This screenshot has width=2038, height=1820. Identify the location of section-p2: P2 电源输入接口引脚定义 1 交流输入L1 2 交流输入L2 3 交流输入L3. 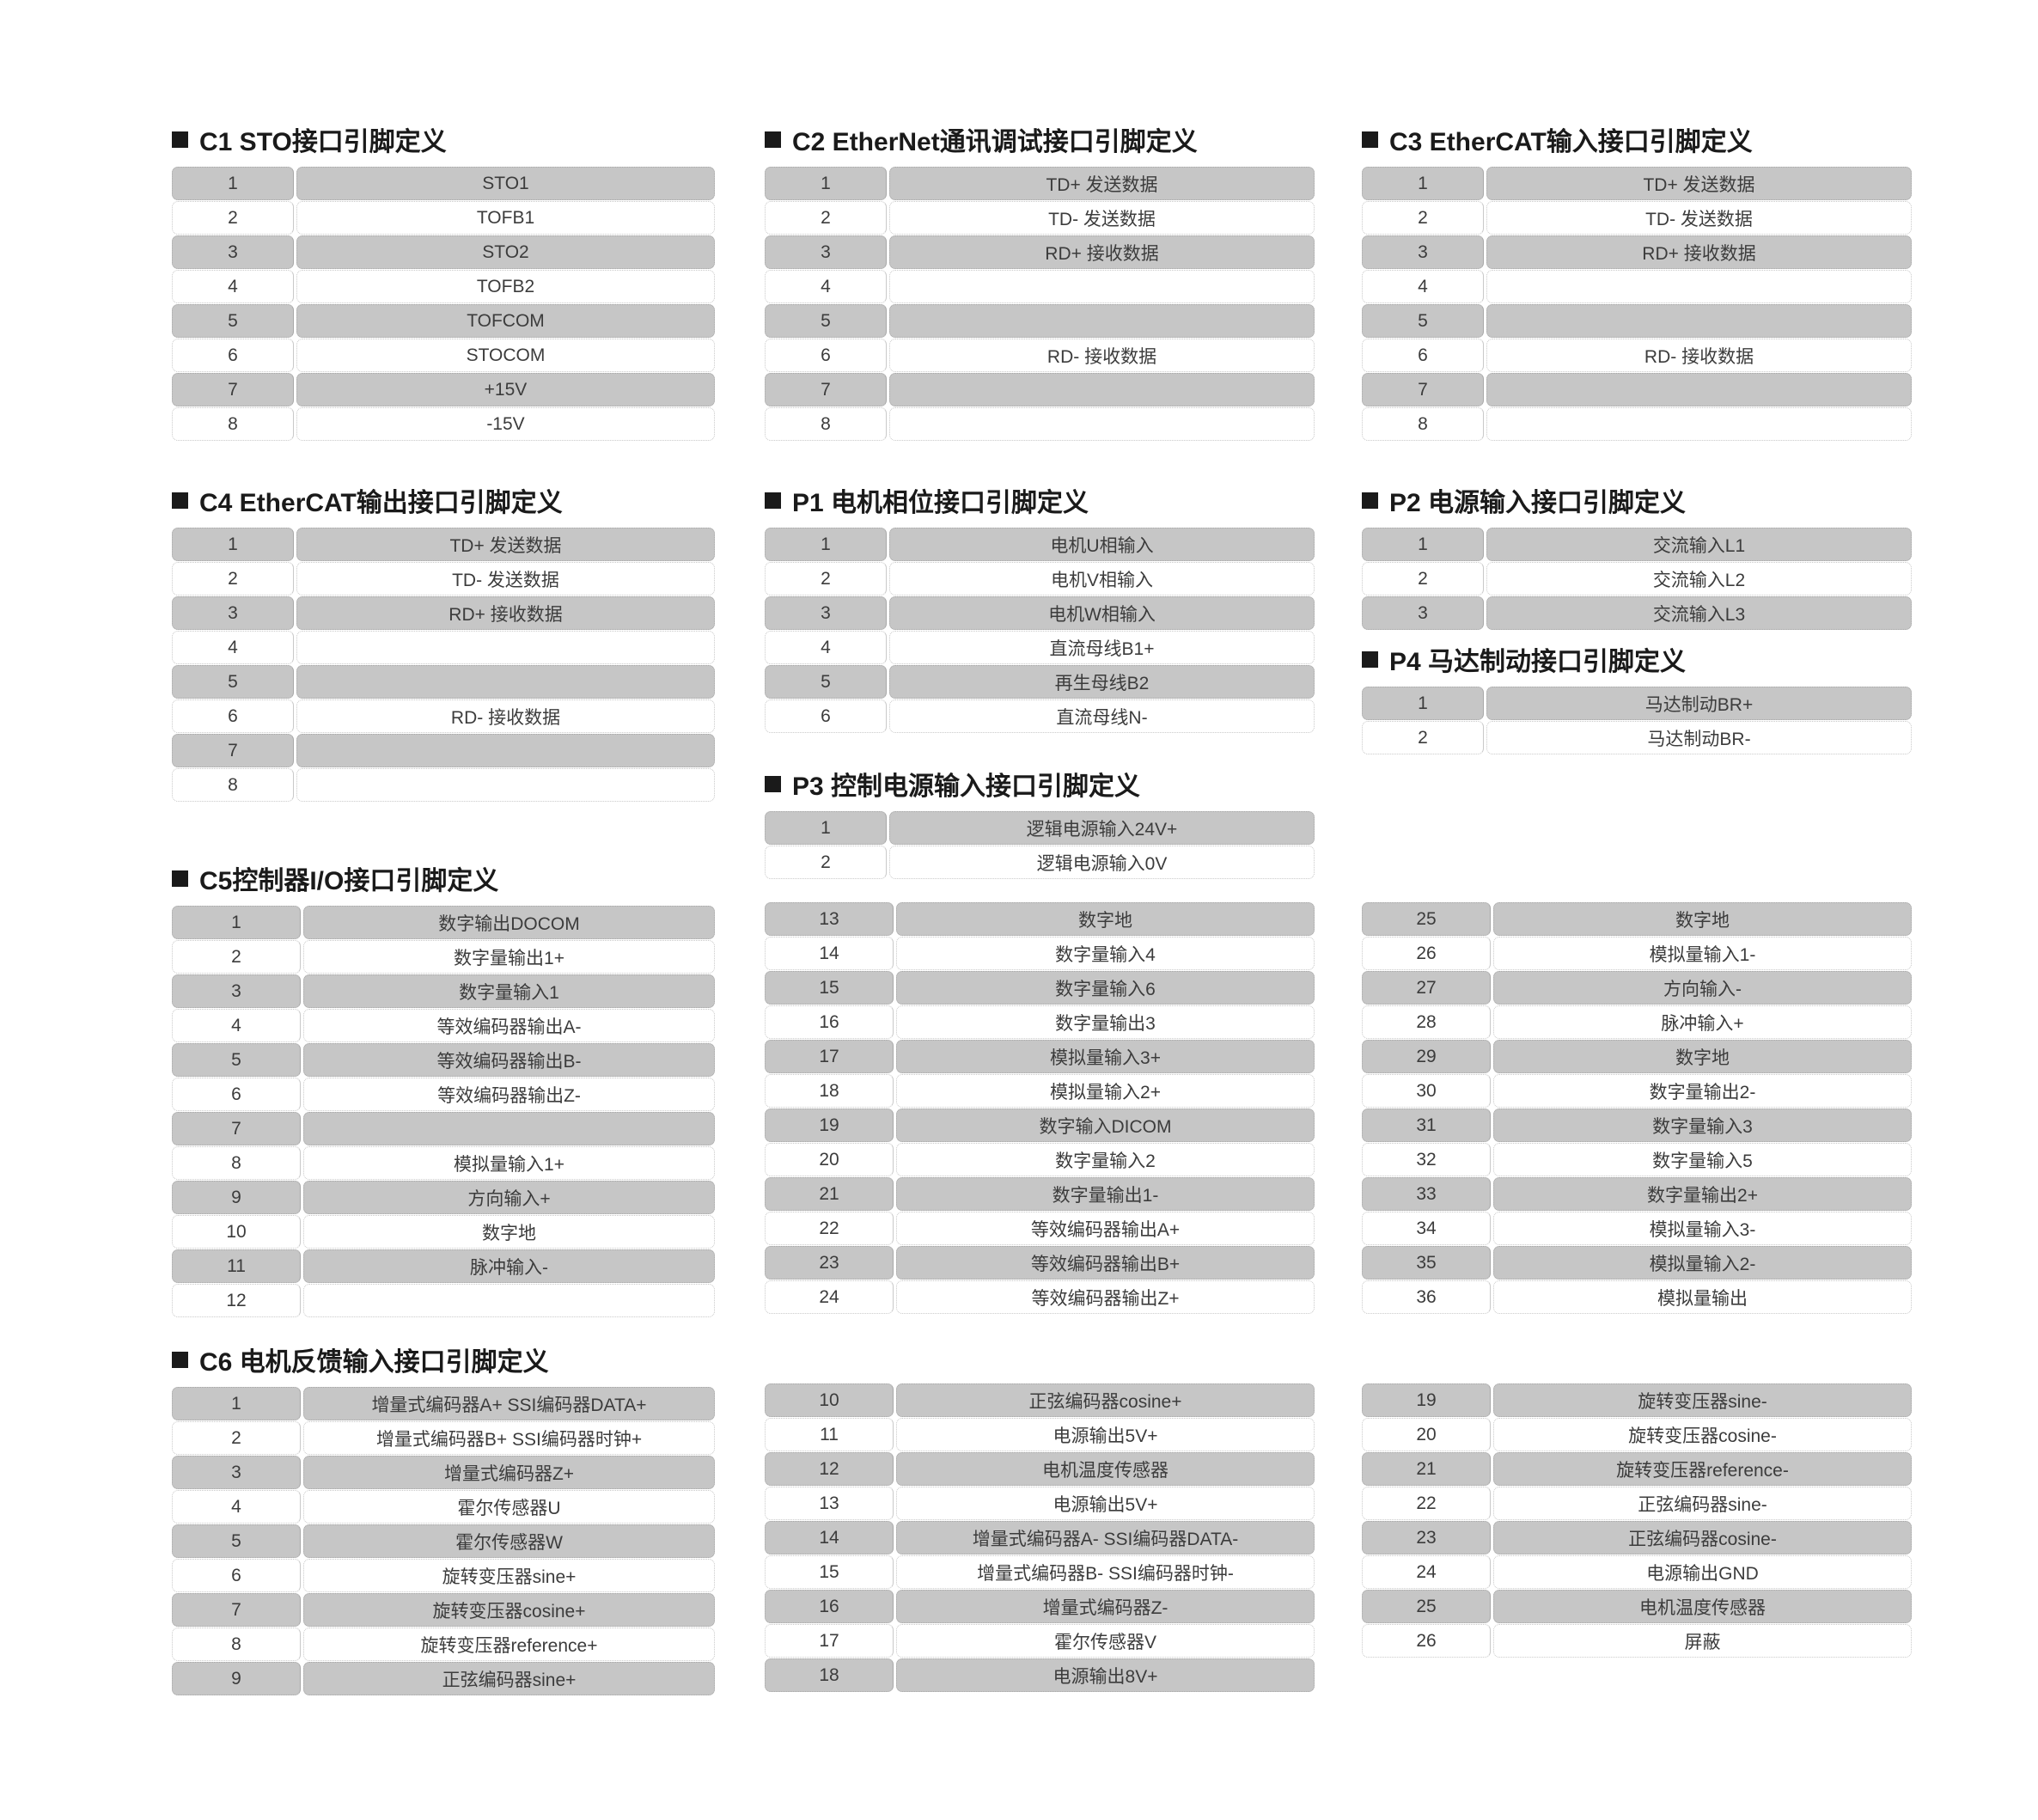
(1637, 556).